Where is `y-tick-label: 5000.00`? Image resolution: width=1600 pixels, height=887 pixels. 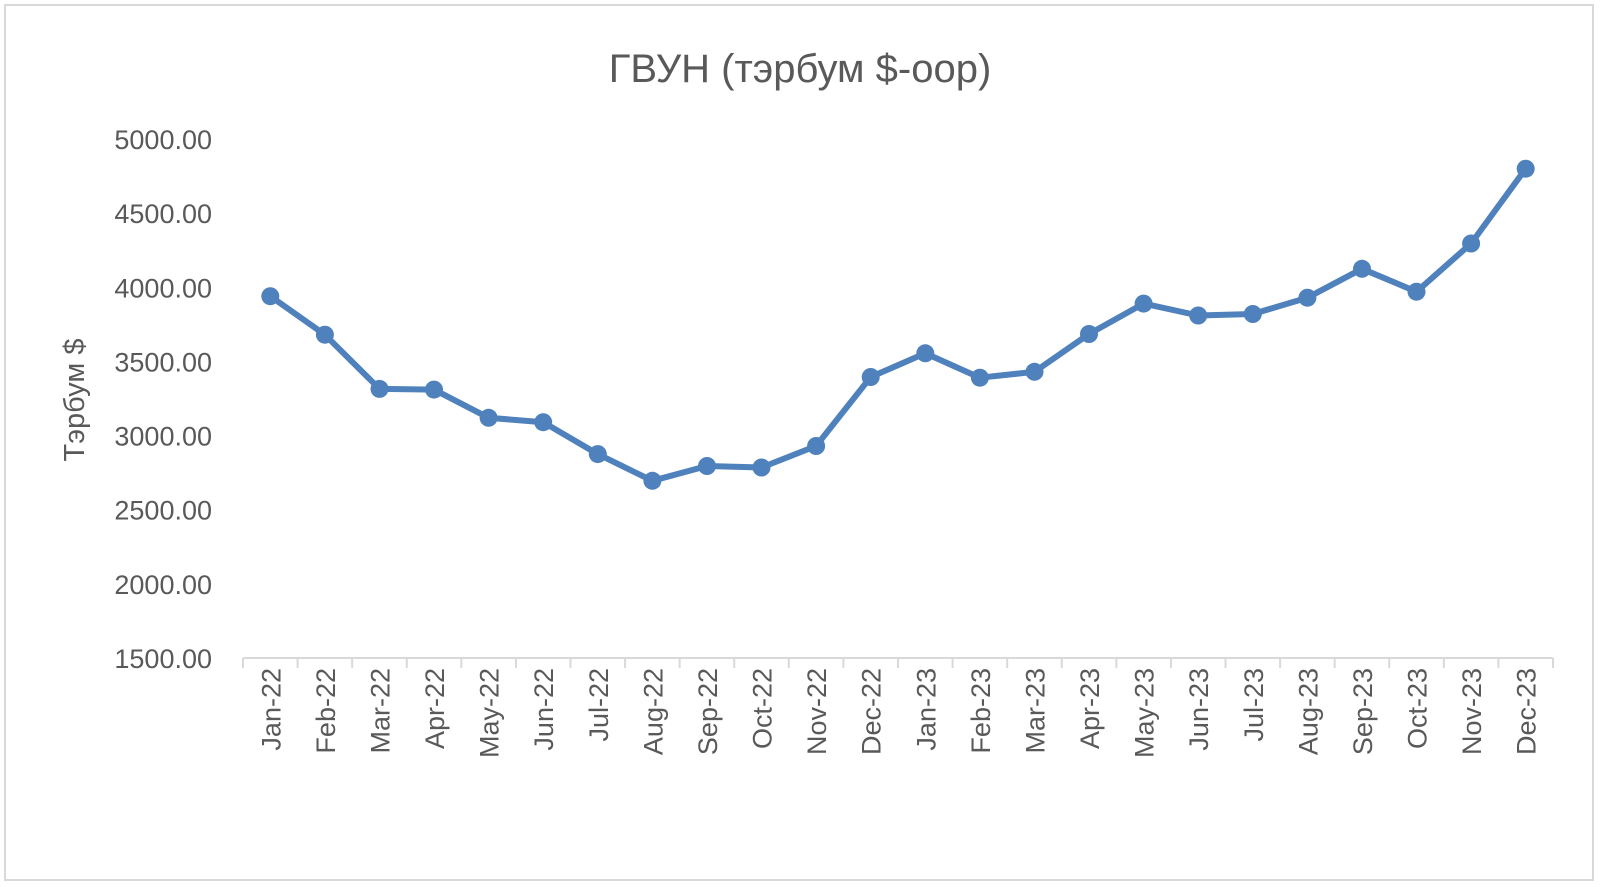
y-tick-label: 5000.00 is located at coordinates (163, 140).